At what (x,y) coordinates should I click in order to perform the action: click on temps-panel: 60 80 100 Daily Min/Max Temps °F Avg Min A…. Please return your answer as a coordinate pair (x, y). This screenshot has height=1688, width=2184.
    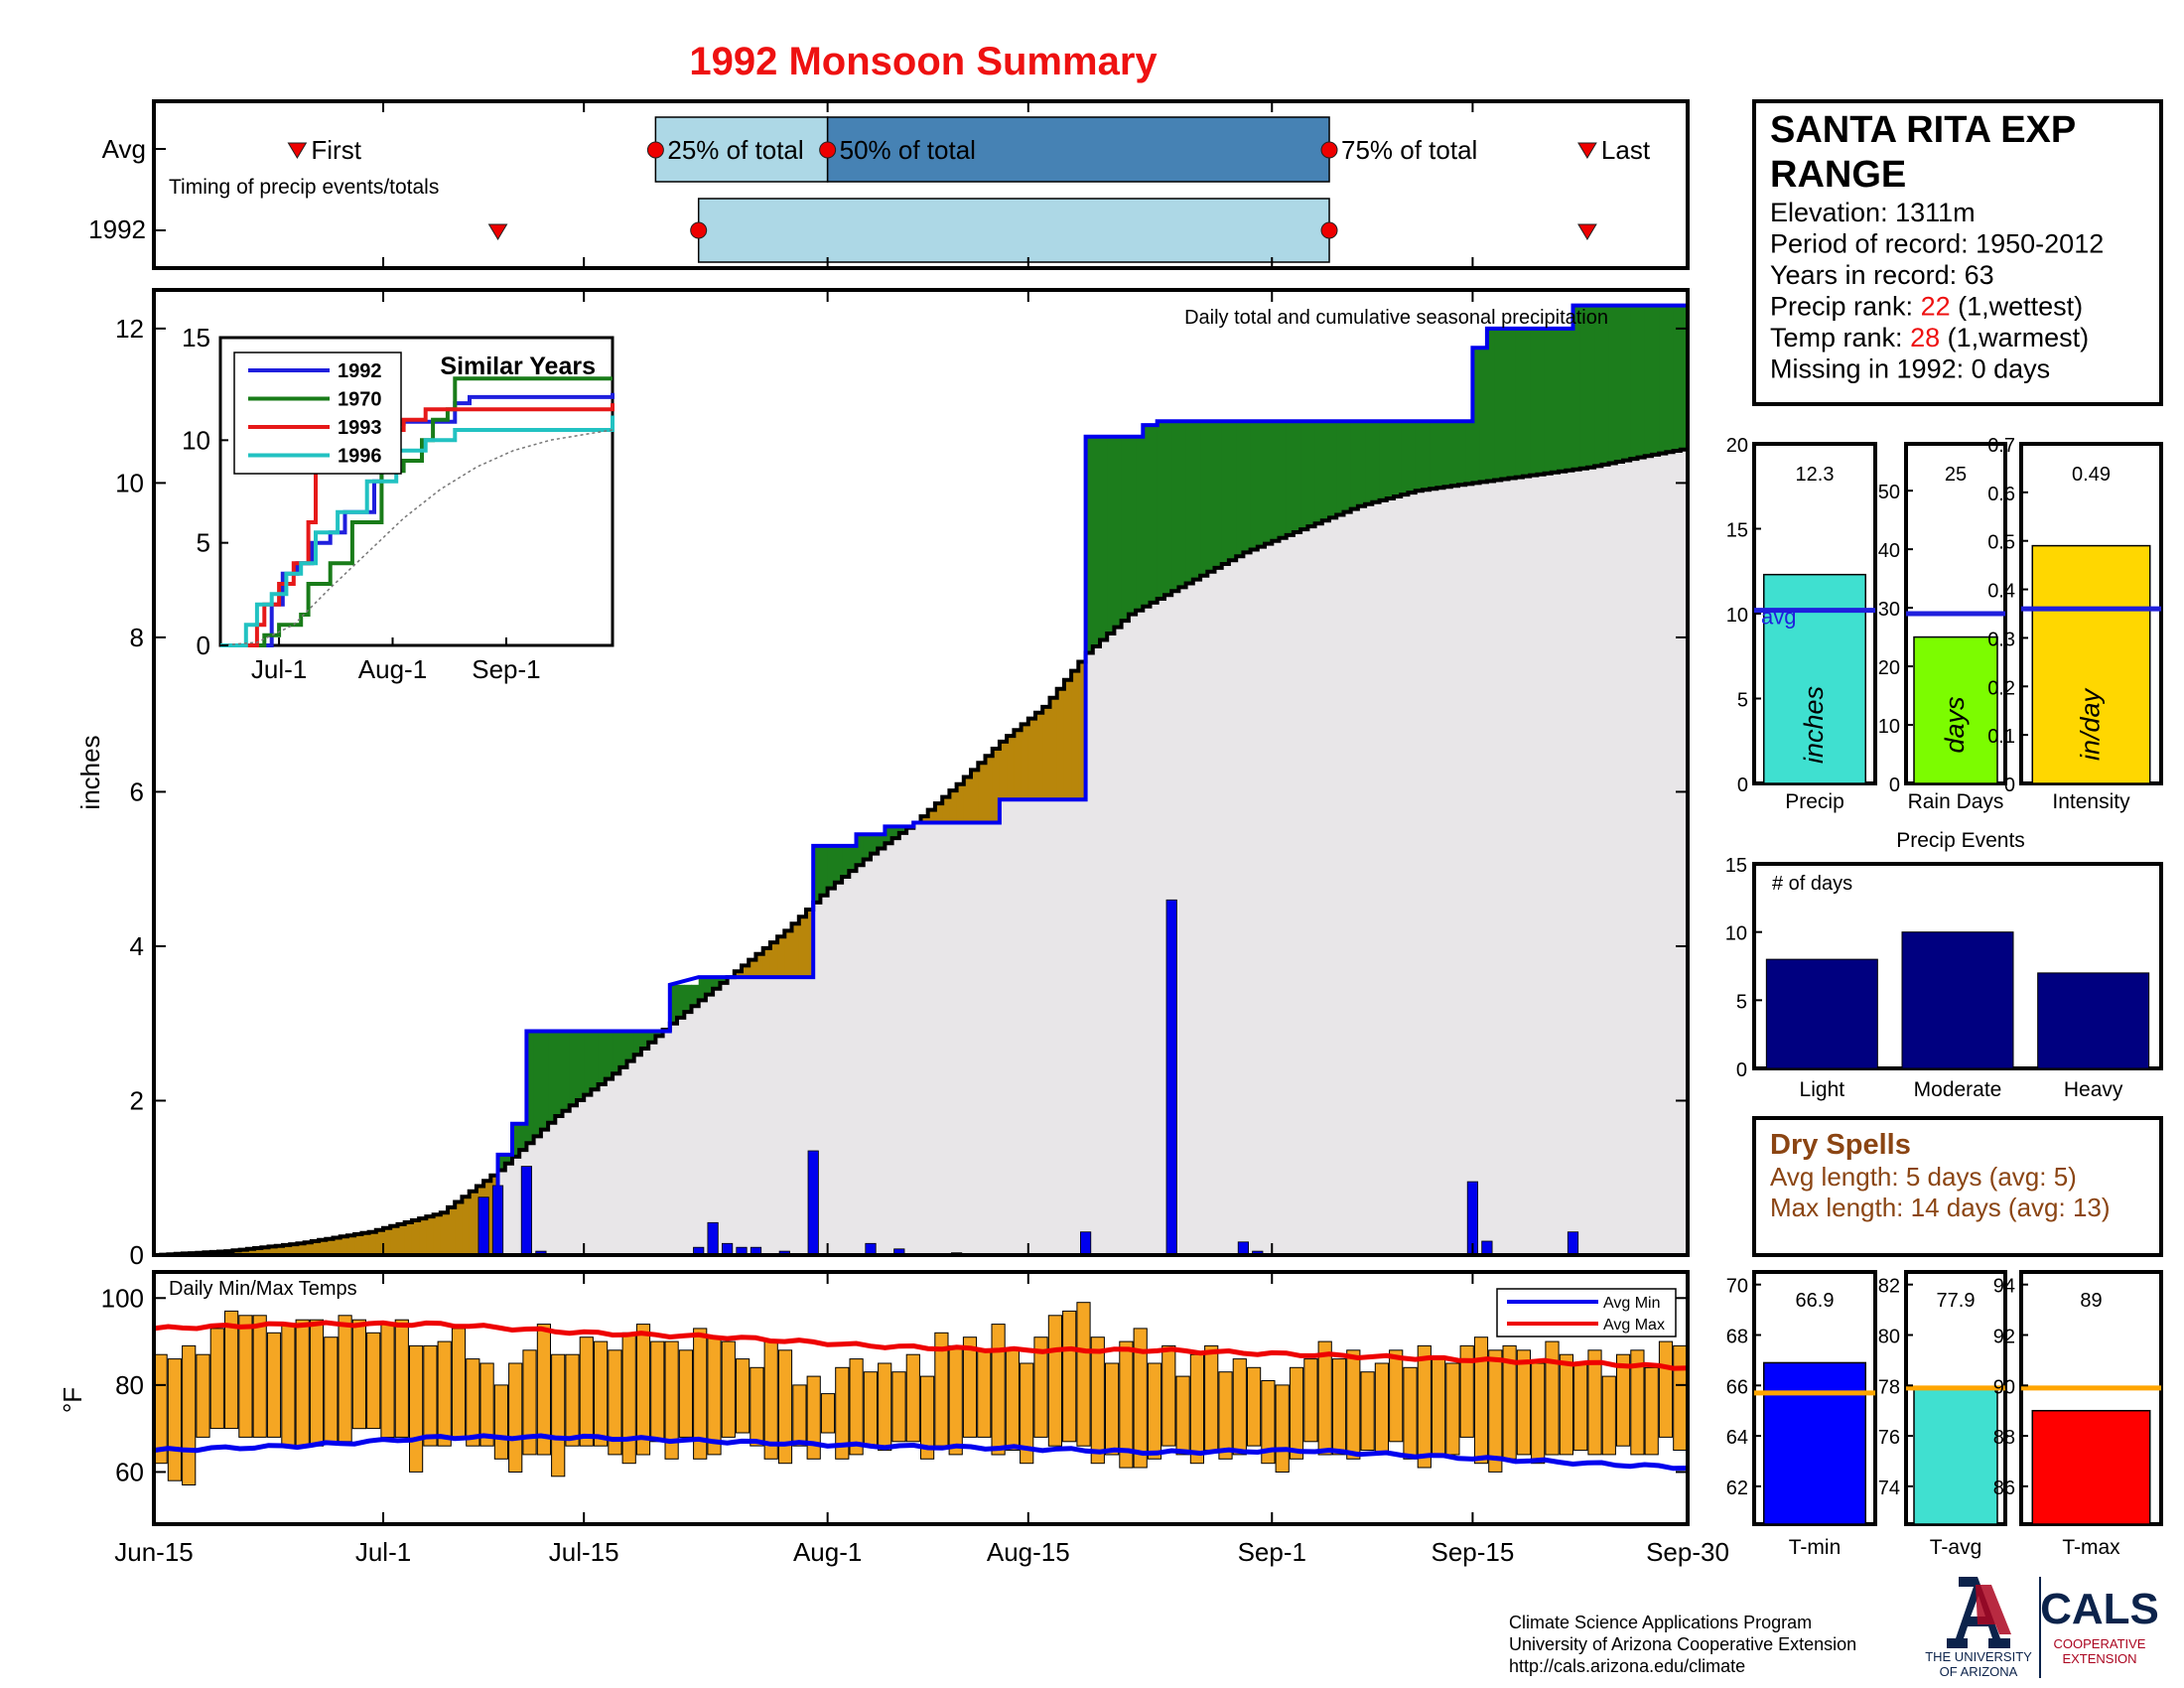
    Looking at the image, I should click on (874, 1398).